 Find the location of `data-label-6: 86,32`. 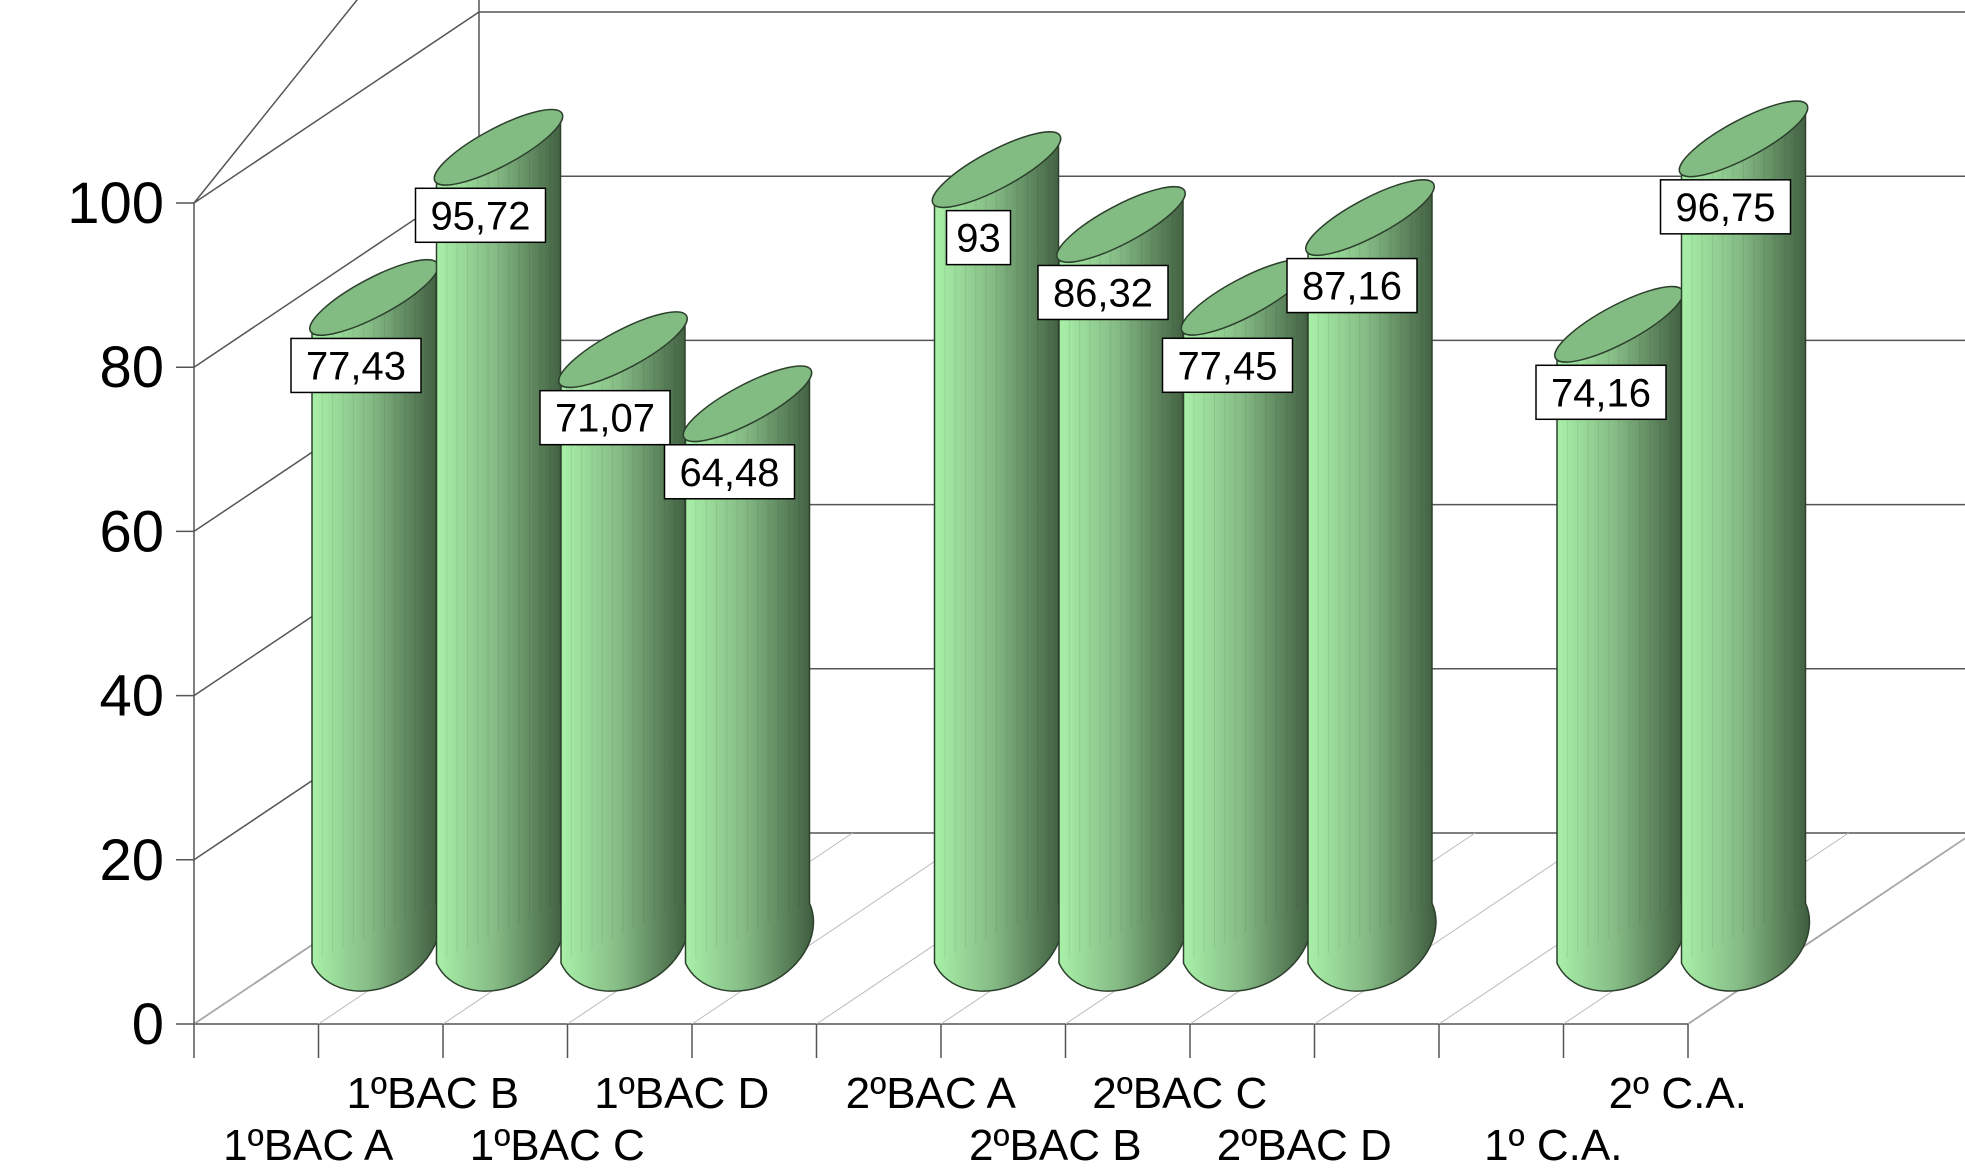

data-label-6: 86,32 is located at coordinates (1103, 292).